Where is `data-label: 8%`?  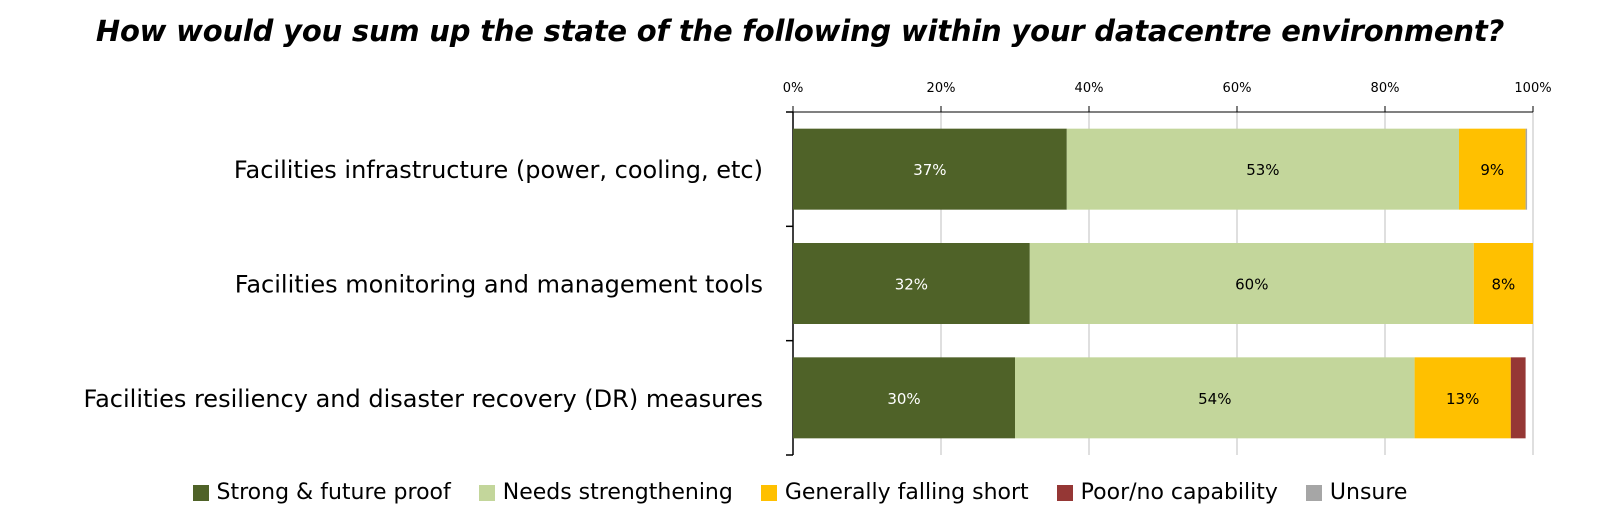
data-label: 8% is located at coordinates (1504, 285).